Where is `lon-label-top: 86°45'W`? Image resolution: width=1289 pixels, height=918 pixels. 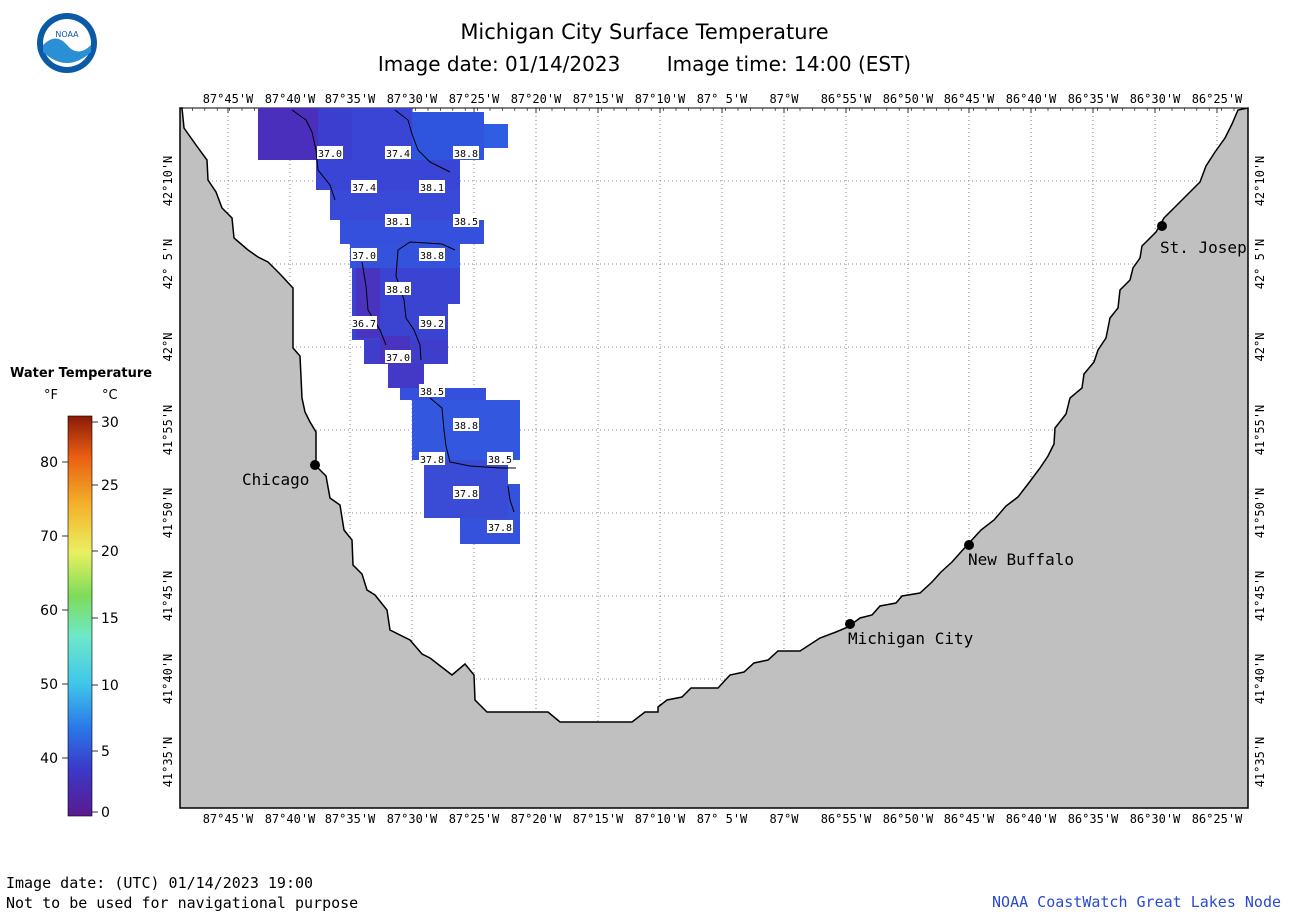
lon-label-top: 86°45'W is located at coordinates (969, 99).